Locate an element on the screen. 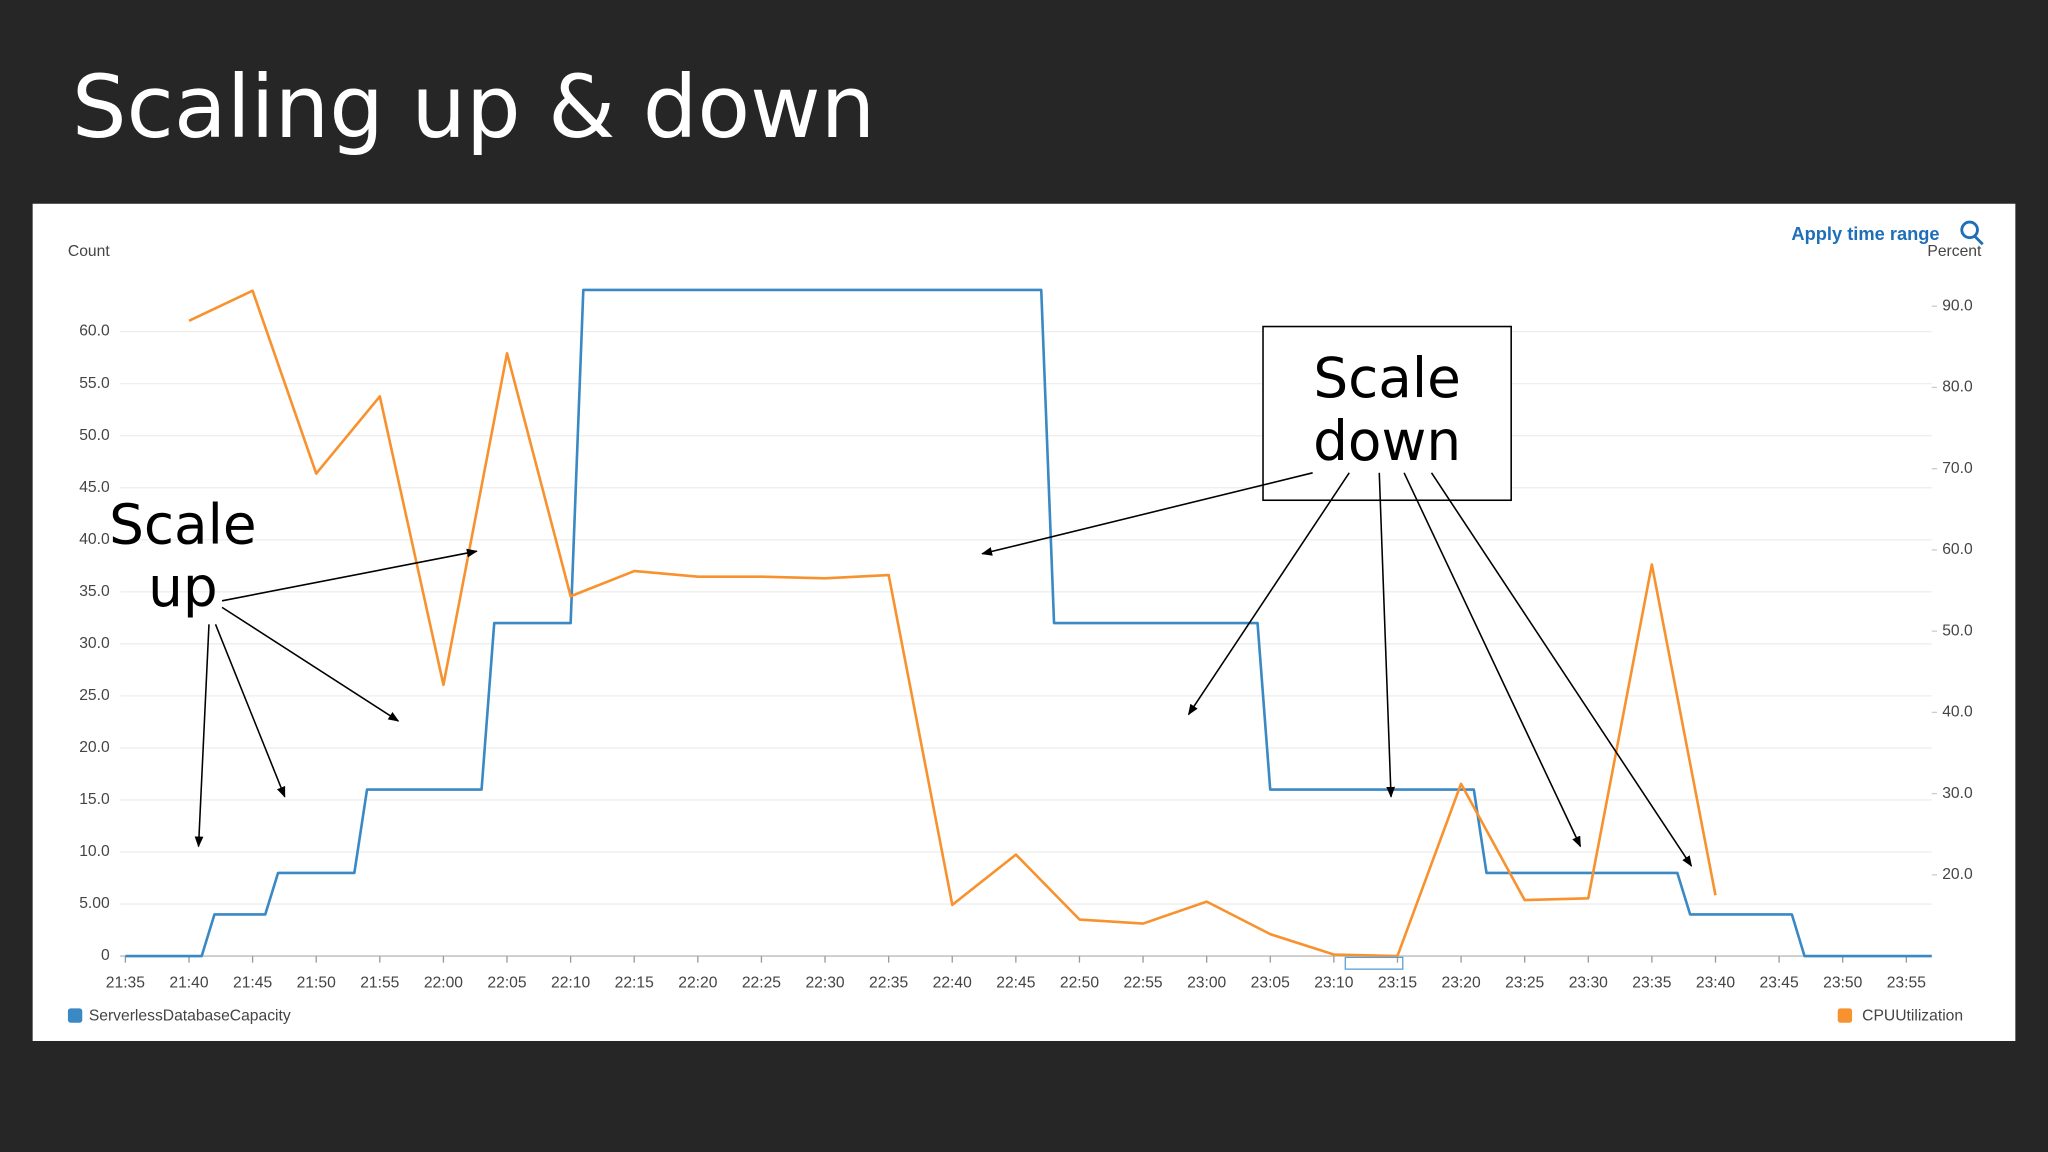 This screenshot has width=2048, height=1152. x-tick-label: 23:15 is located at coordinates (1397, 983).